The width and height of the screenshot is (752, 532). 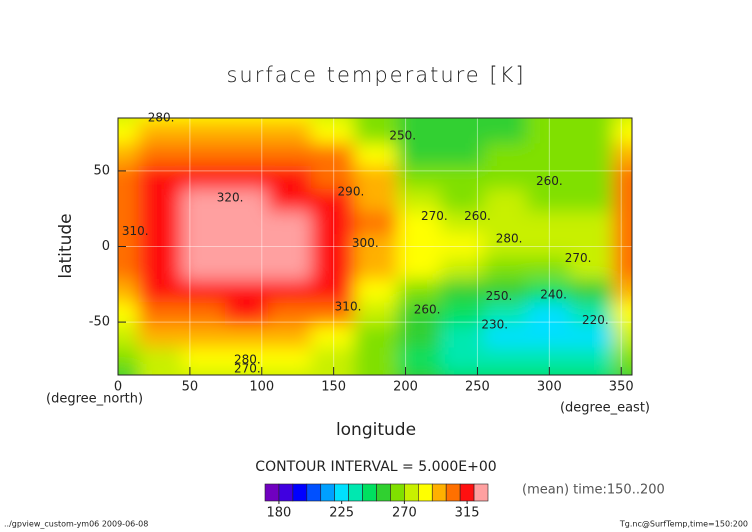 What do you see at coordinates (279, 513) in the screenshot?
I see `colorbar-tick-label: 180` at bounding box center [279, 513].